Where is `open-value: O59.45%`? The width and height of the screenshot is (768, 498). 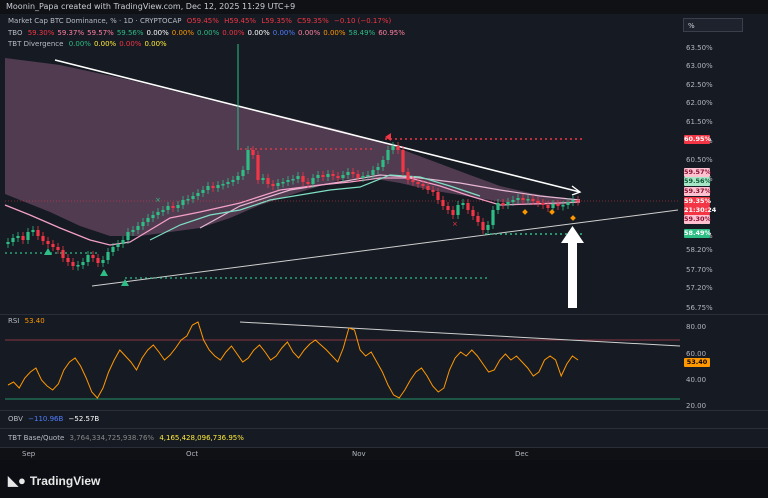 open-value: O59.45% is located at coordinates (202, 21).